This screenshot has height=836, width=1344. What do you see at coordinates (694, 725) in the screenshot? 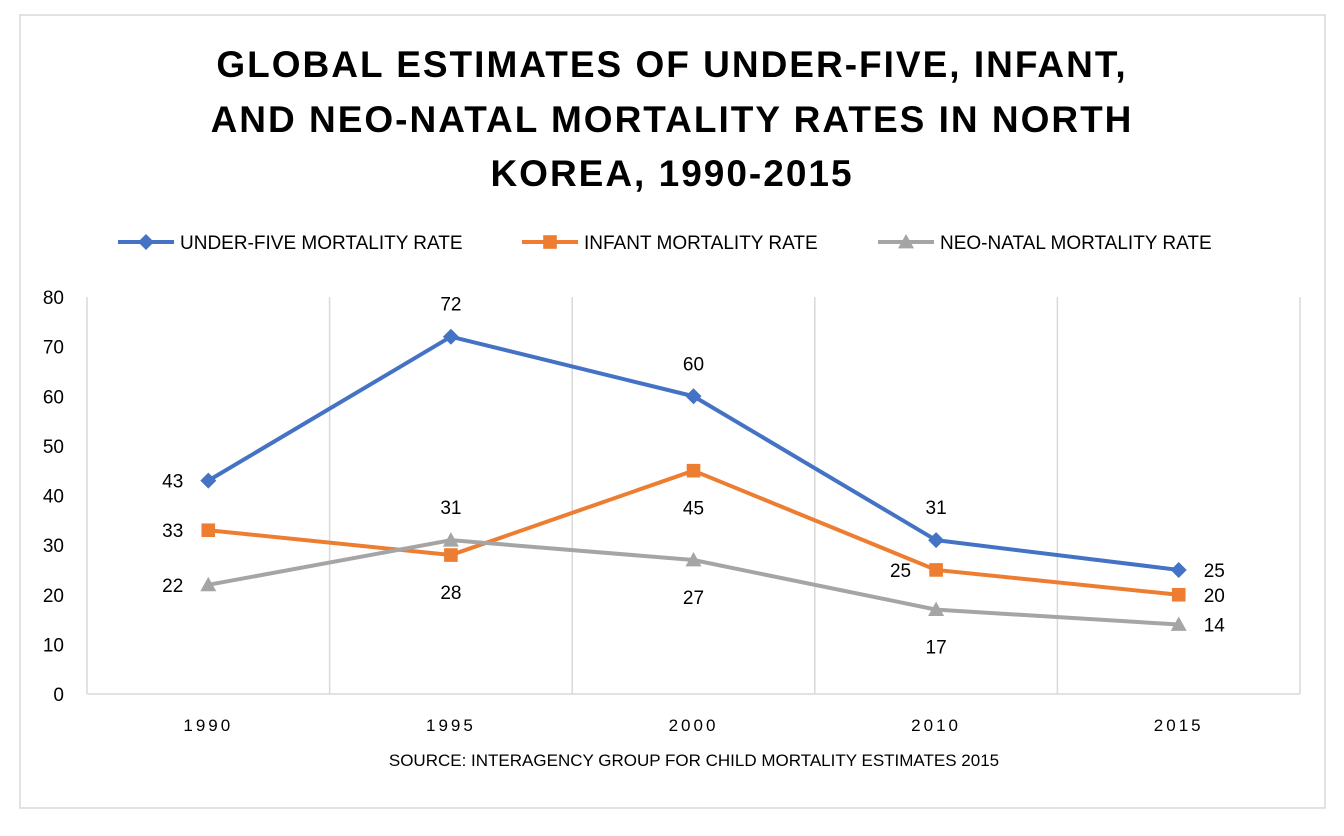
I see `x-tick-label: 2000` at bounding box center [694, 725].